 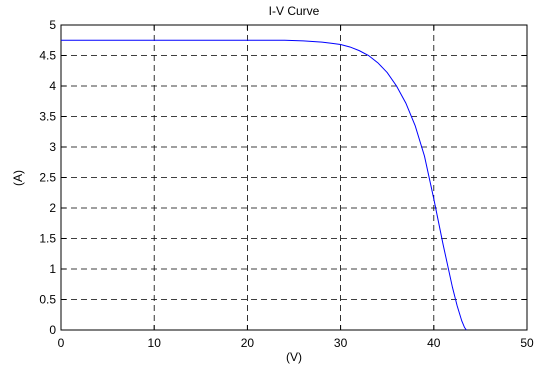 What do you see at coordinates (155, 343) in the screenshot?
I see `x-tick-label: 10` at bounding box center [155, 343].